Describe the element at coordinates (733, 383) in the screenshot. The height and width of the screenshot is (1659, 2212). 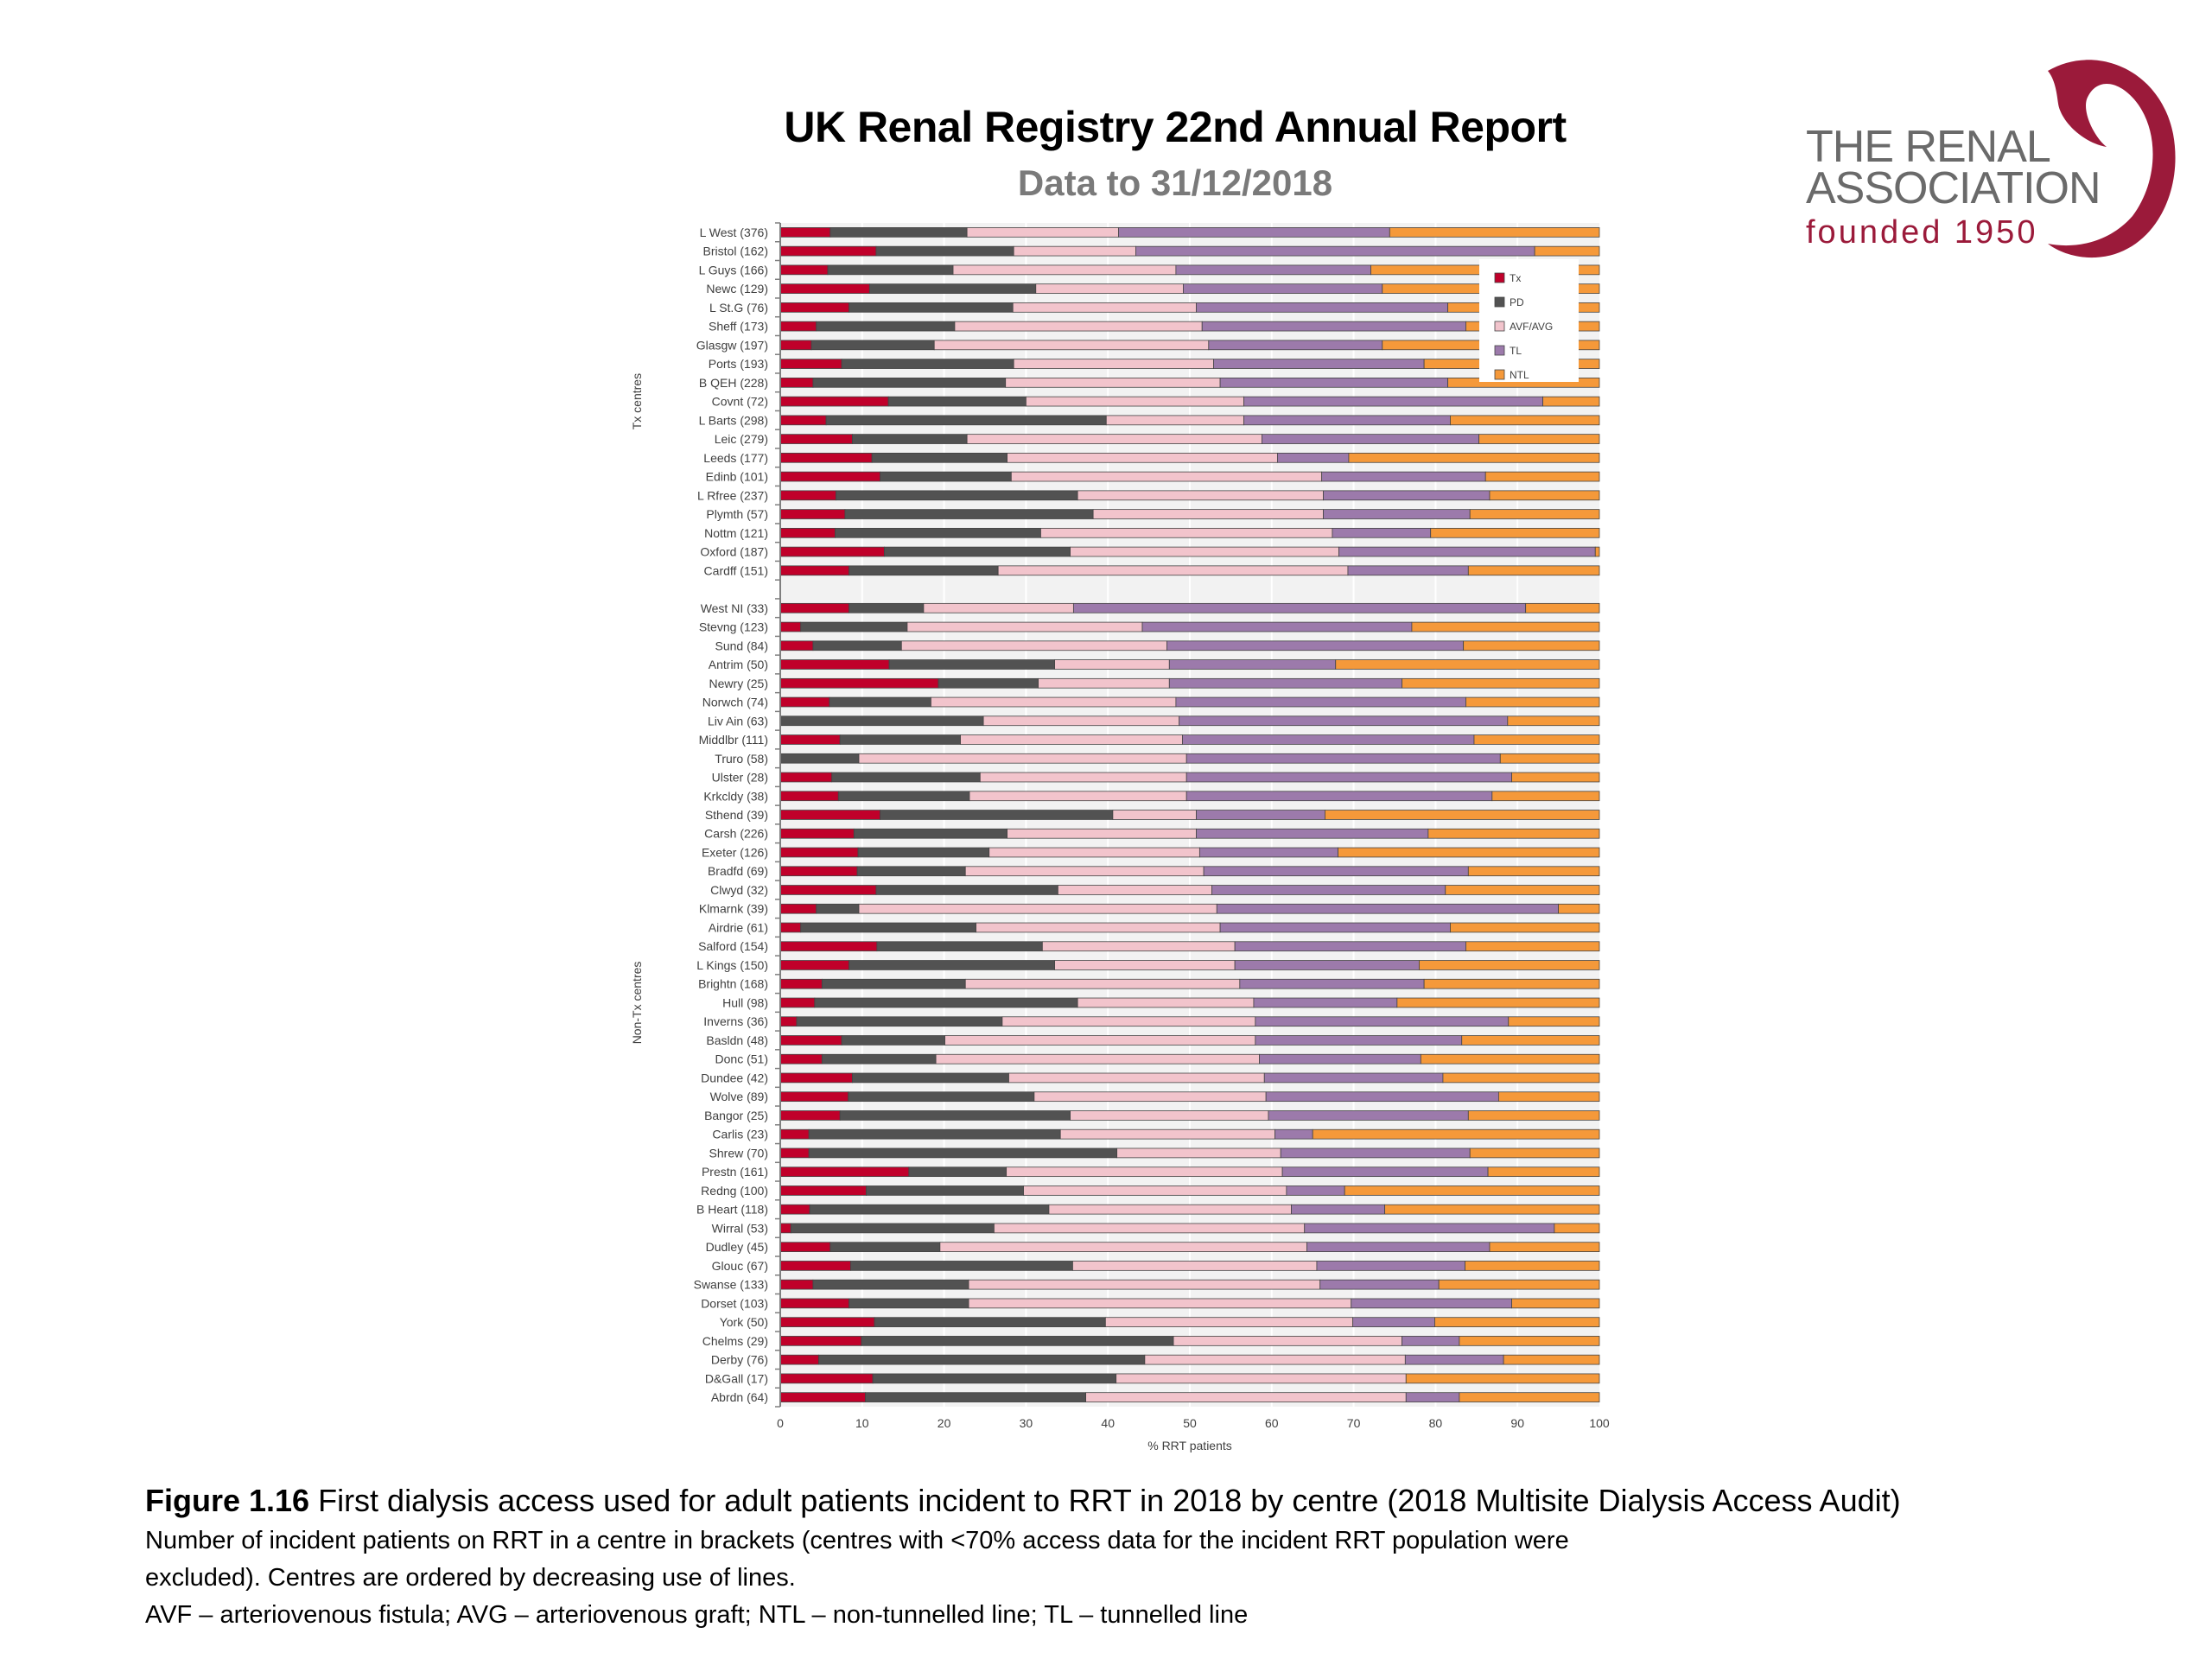
I see `y-tick-label: B QEH (228)` at that location.